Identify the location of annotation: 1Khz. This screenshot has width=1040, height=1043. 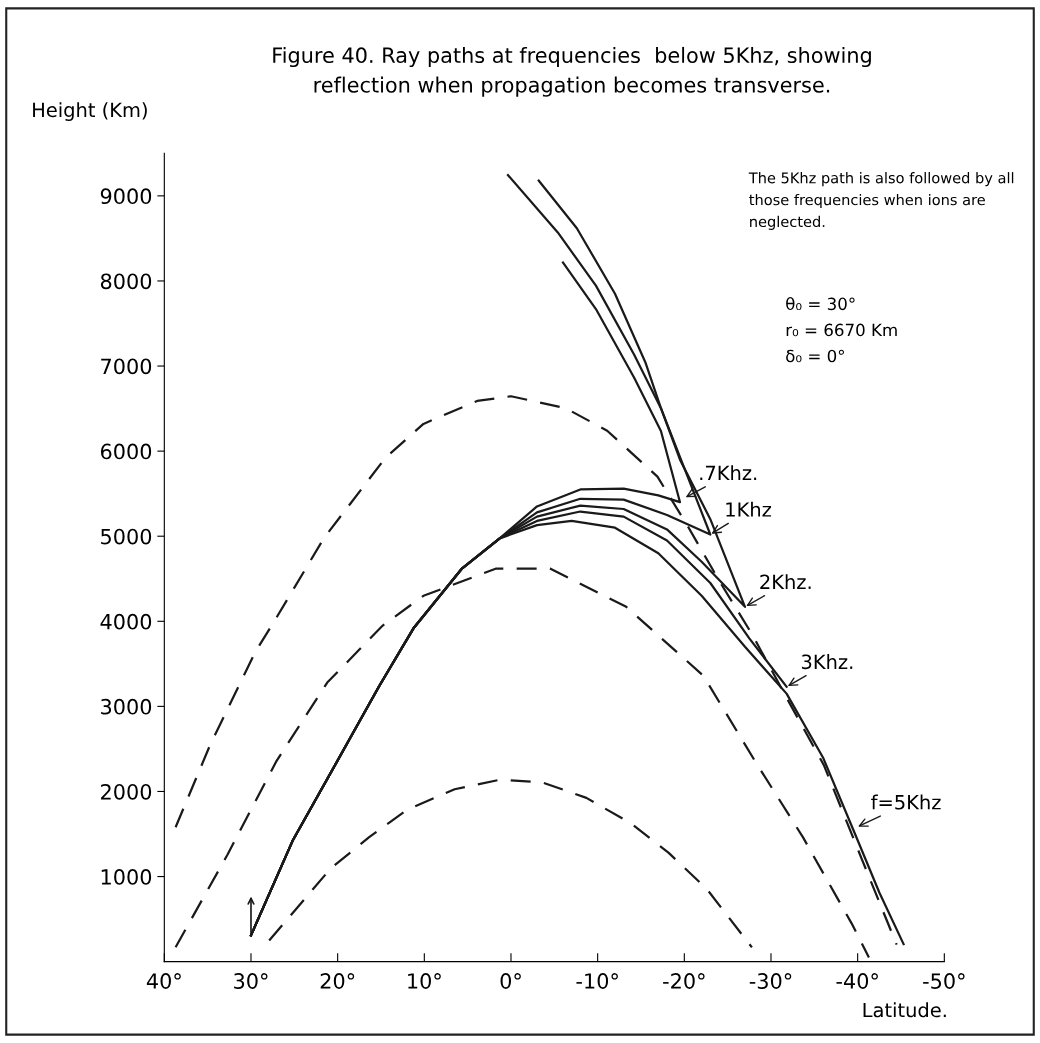
(749, 509).